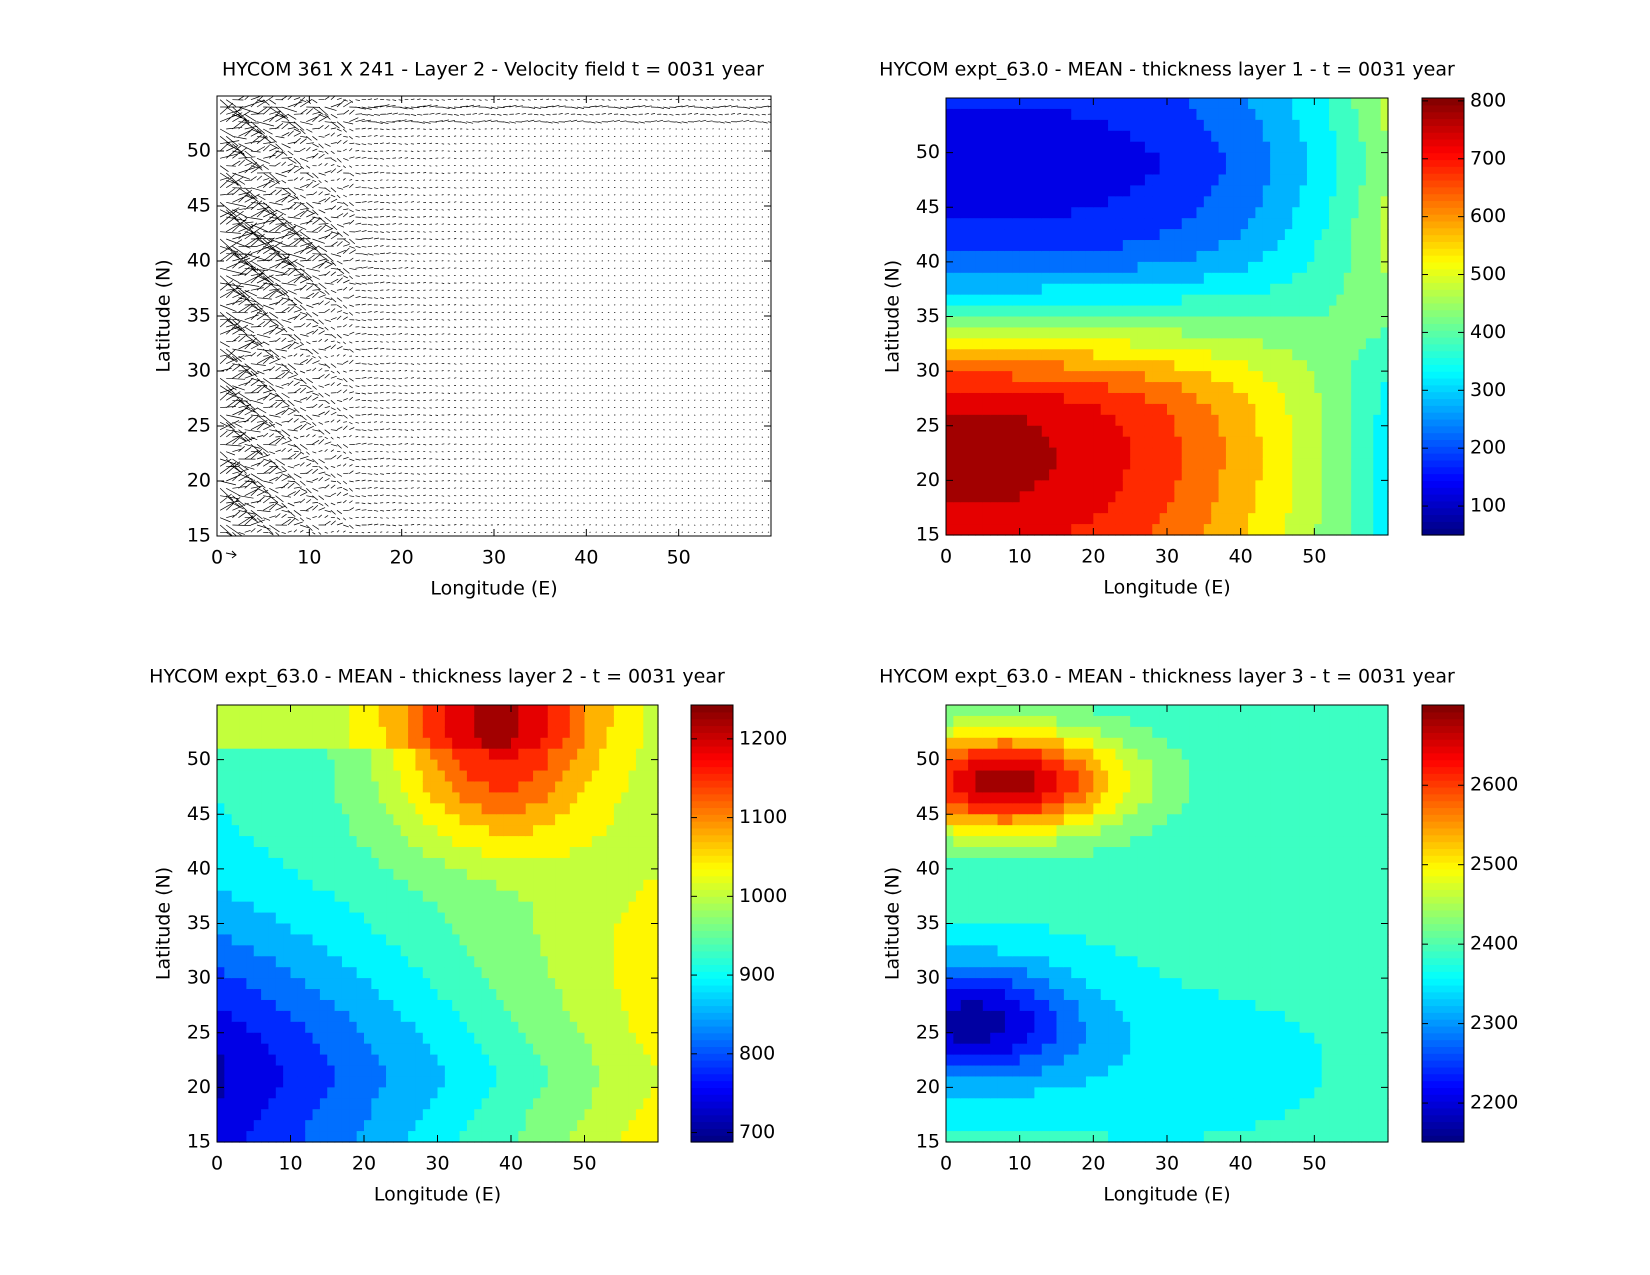  I want to click on x-tick-label: 10, so click(309, 558).